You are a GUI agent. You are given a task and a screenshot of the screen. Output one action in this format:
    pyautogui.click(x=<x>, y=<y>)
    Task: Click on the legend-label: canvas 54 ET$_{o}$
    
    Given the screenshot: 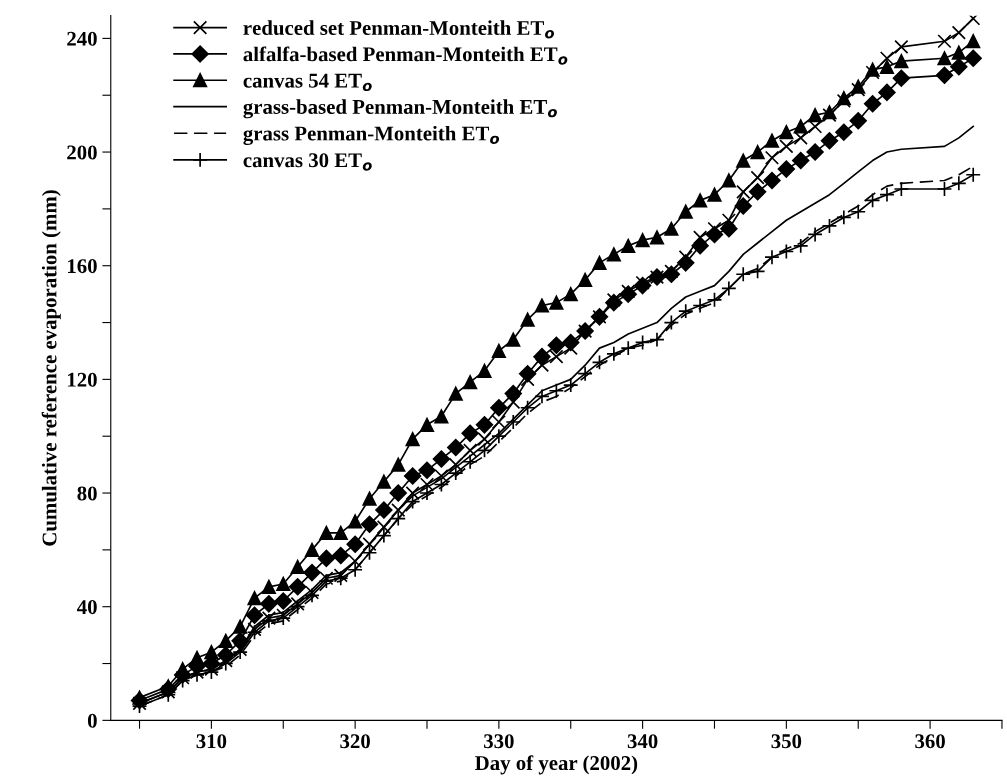 What is the action you would take?
    pyautogui.click(x=307, y=82)
    